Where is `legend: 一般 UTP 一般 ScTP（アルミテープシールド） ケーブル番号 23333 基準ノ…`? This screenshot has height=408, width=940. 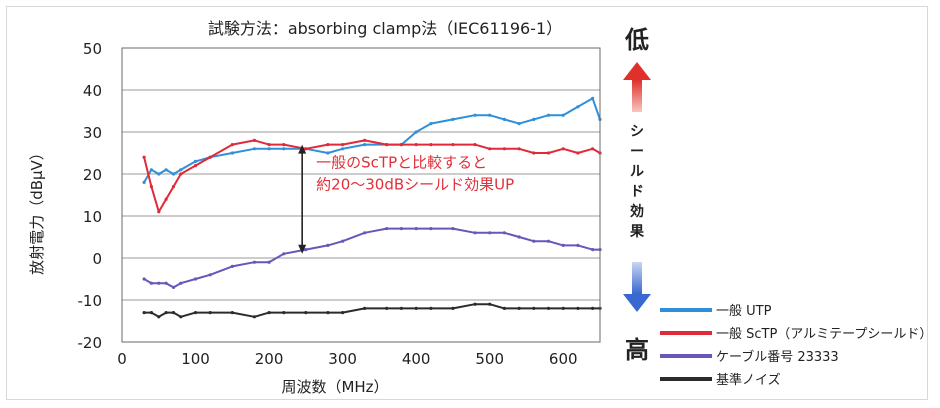 legend: 一般 UTP 一般 ScTP（アルミテープシールド） ケーブル番号 23333 基準ノ… is located at coordinates (796, 345).